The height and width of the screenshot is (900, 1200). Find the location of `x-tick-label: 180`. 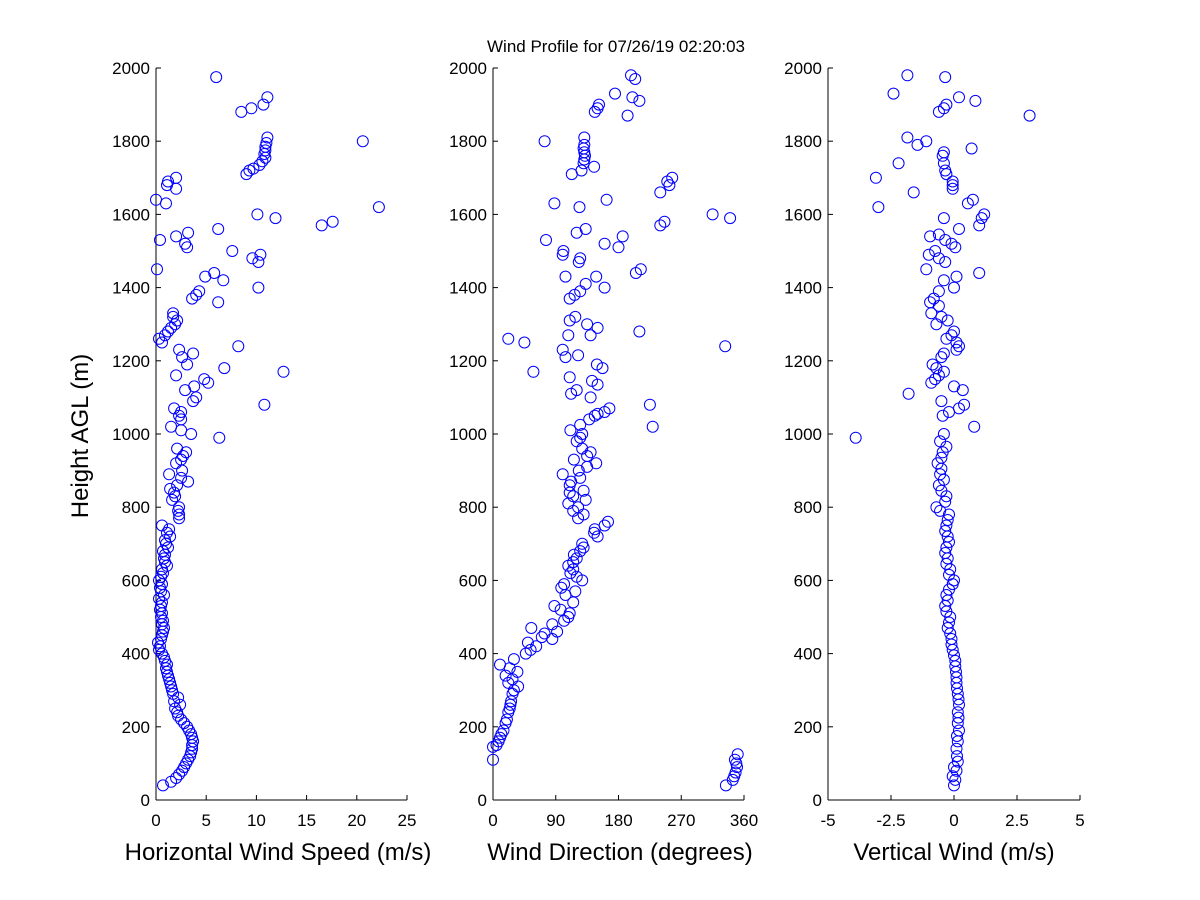

x-tick-label: 180 is located at coordinates (618, 820).